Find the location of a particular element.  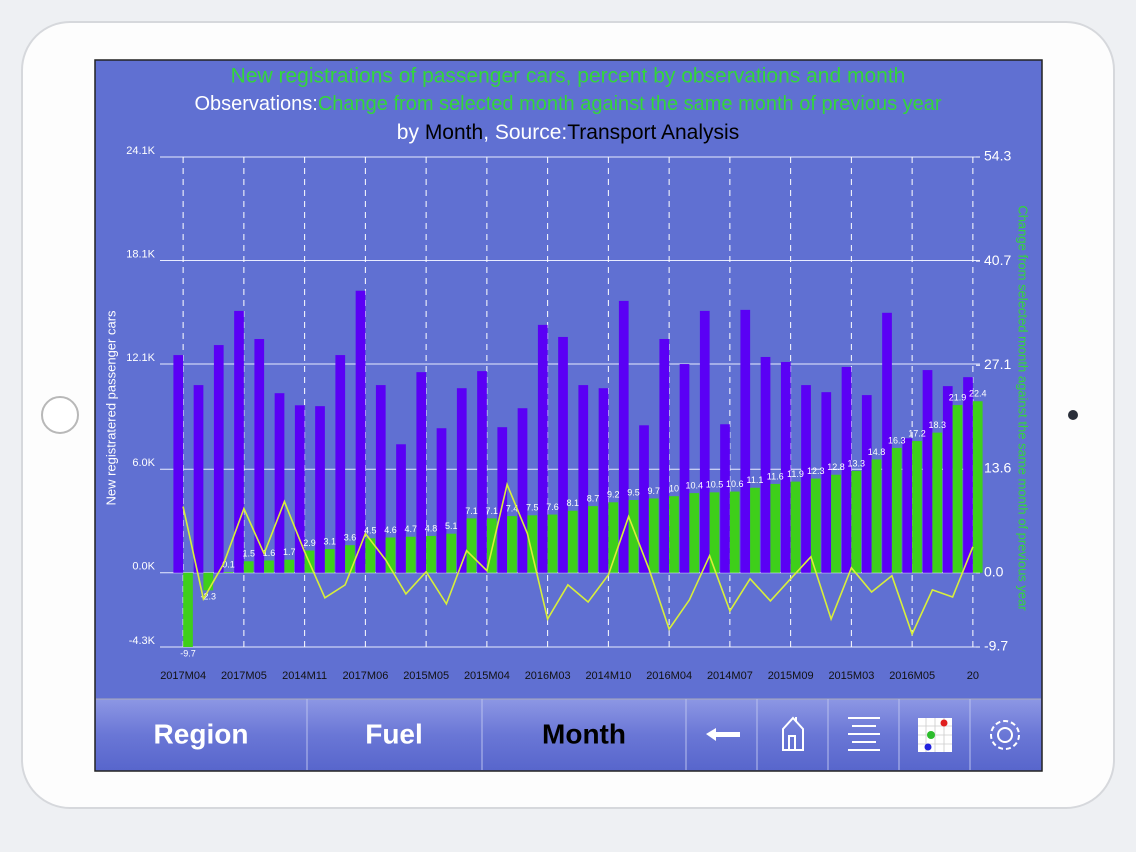

x-tick-label: 2016M04 is located at coordinates (669, 676).